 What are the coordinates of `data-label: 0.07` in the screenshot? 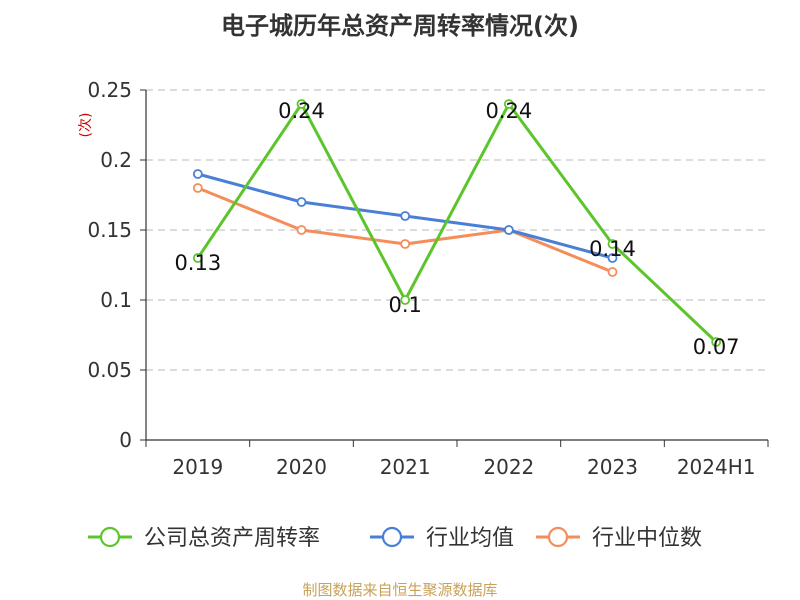 It's located at (716, 347).